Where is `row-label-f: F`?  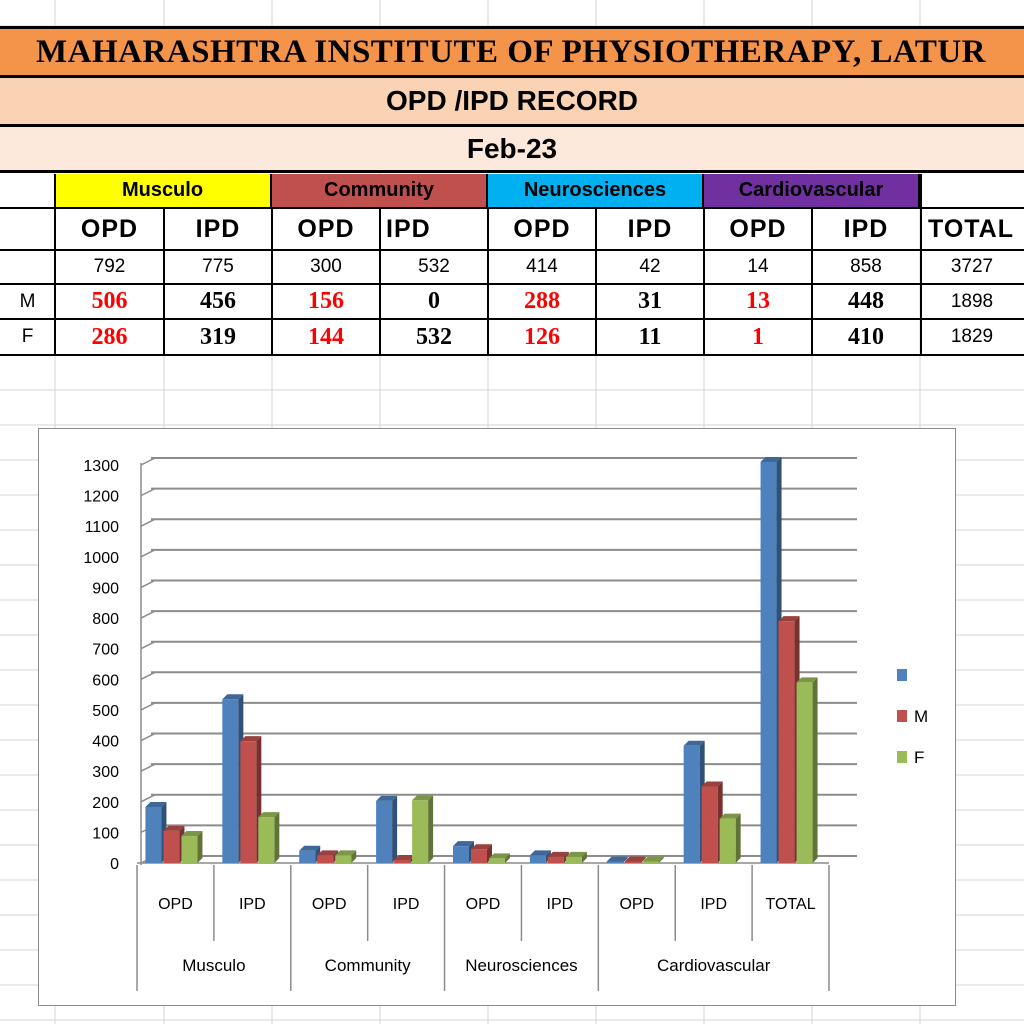
row-label-f: F is located at coordinates (27, 336).